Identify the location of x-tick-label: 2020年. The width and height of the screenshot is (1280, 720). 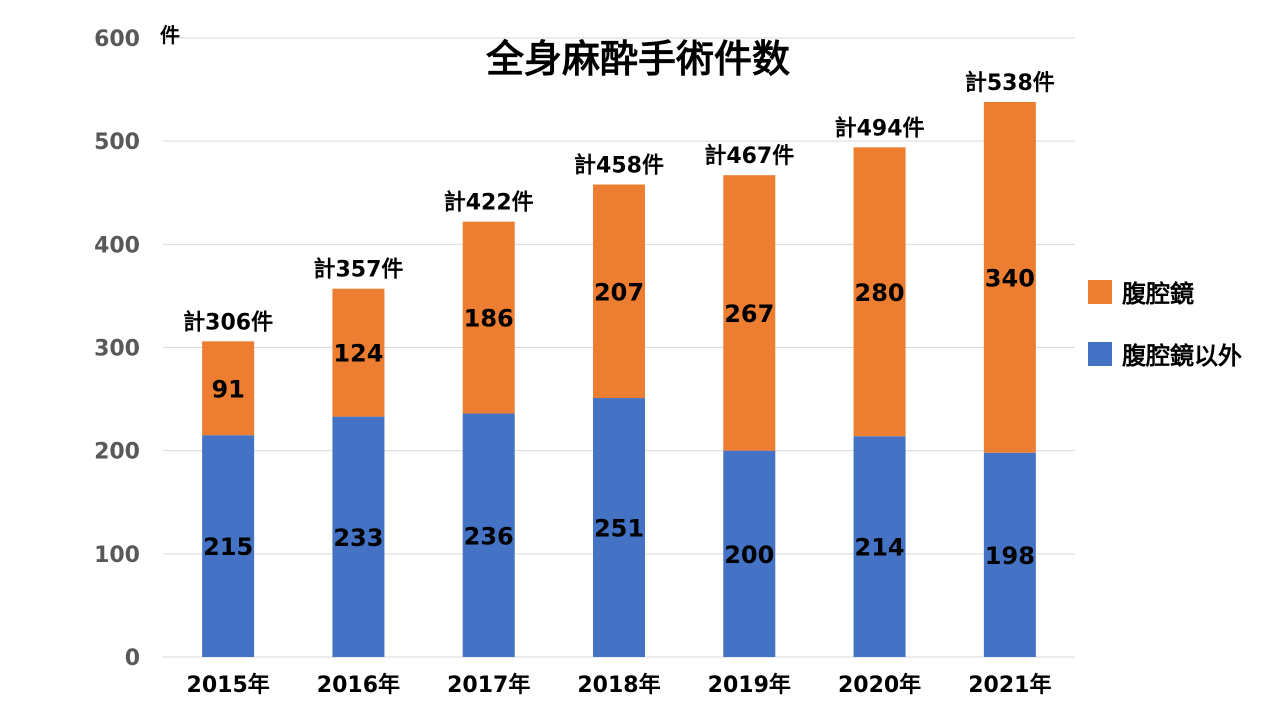
(879, 685).